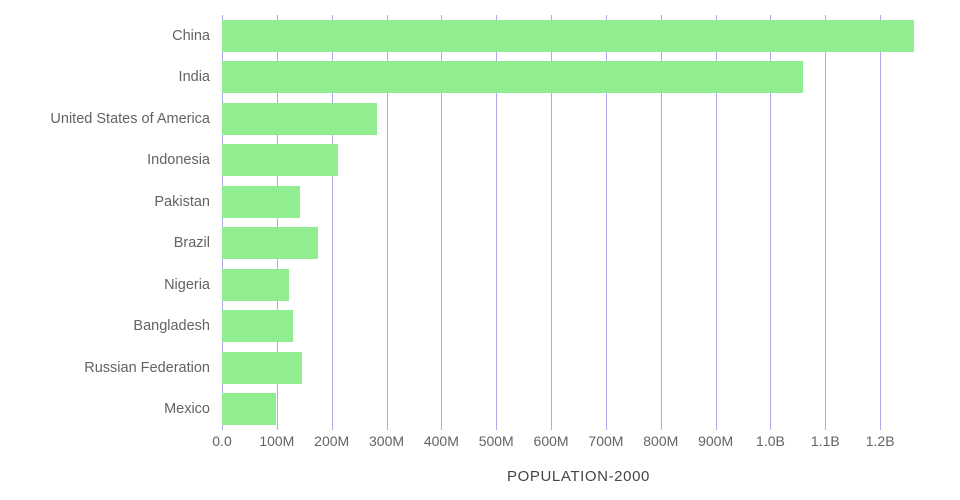 This screenshot has width=960, height=500. I want to click on category-label: China, so click(191, 35).